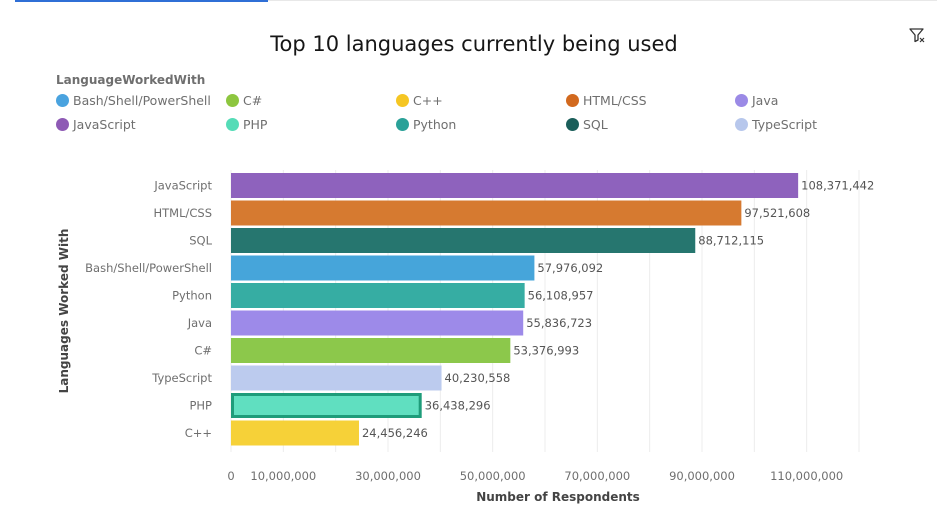 This screenshot has width=937, height=527. Describe the element at coordinates (141, 1) in the screenshot. I see `active-tab-indicator` at that location.